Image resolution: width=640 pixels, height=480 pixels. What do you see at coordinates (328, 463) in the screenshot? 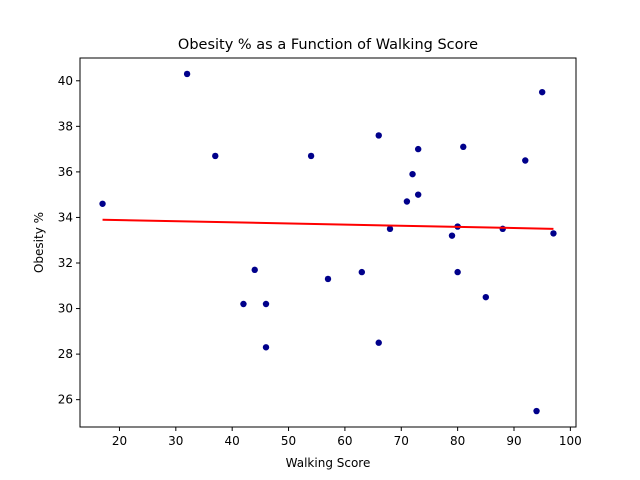
I see `x-axis-label: Walking Score` at bounding box center [328, 463].